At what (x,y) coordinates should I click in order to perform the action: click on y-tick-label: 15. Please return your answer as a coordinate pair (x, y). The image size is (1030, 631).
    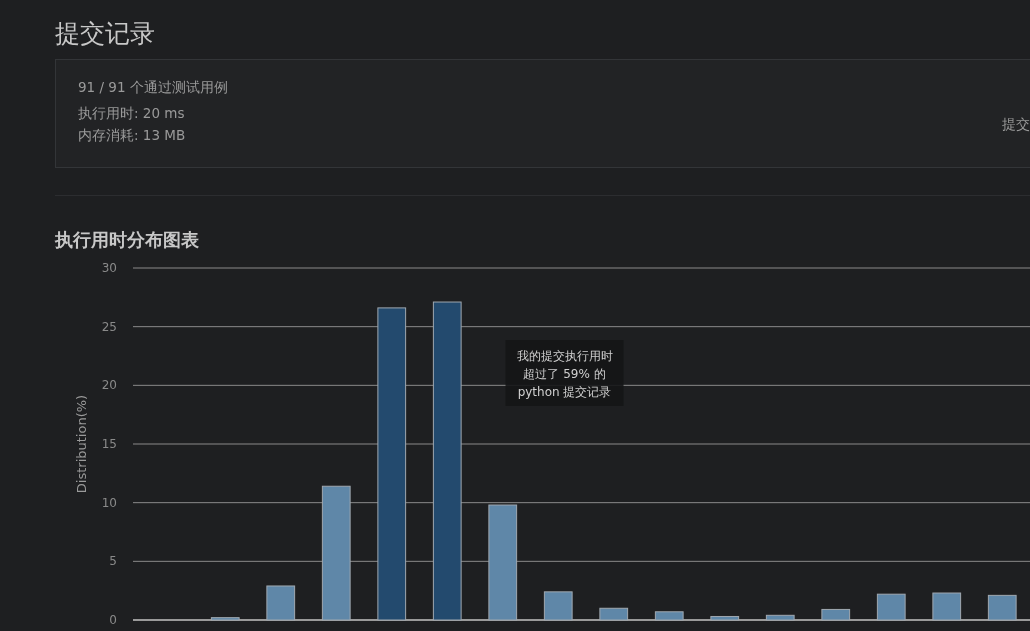
    Looking at the image, I should click on (109, 444).